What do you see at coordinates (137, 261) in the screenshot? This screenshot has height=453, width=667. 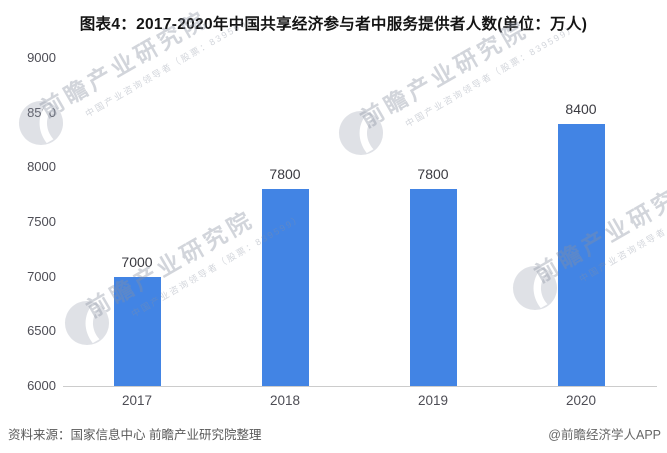 I see `bar-value-label: 7000` at bounding box center [137, 261].